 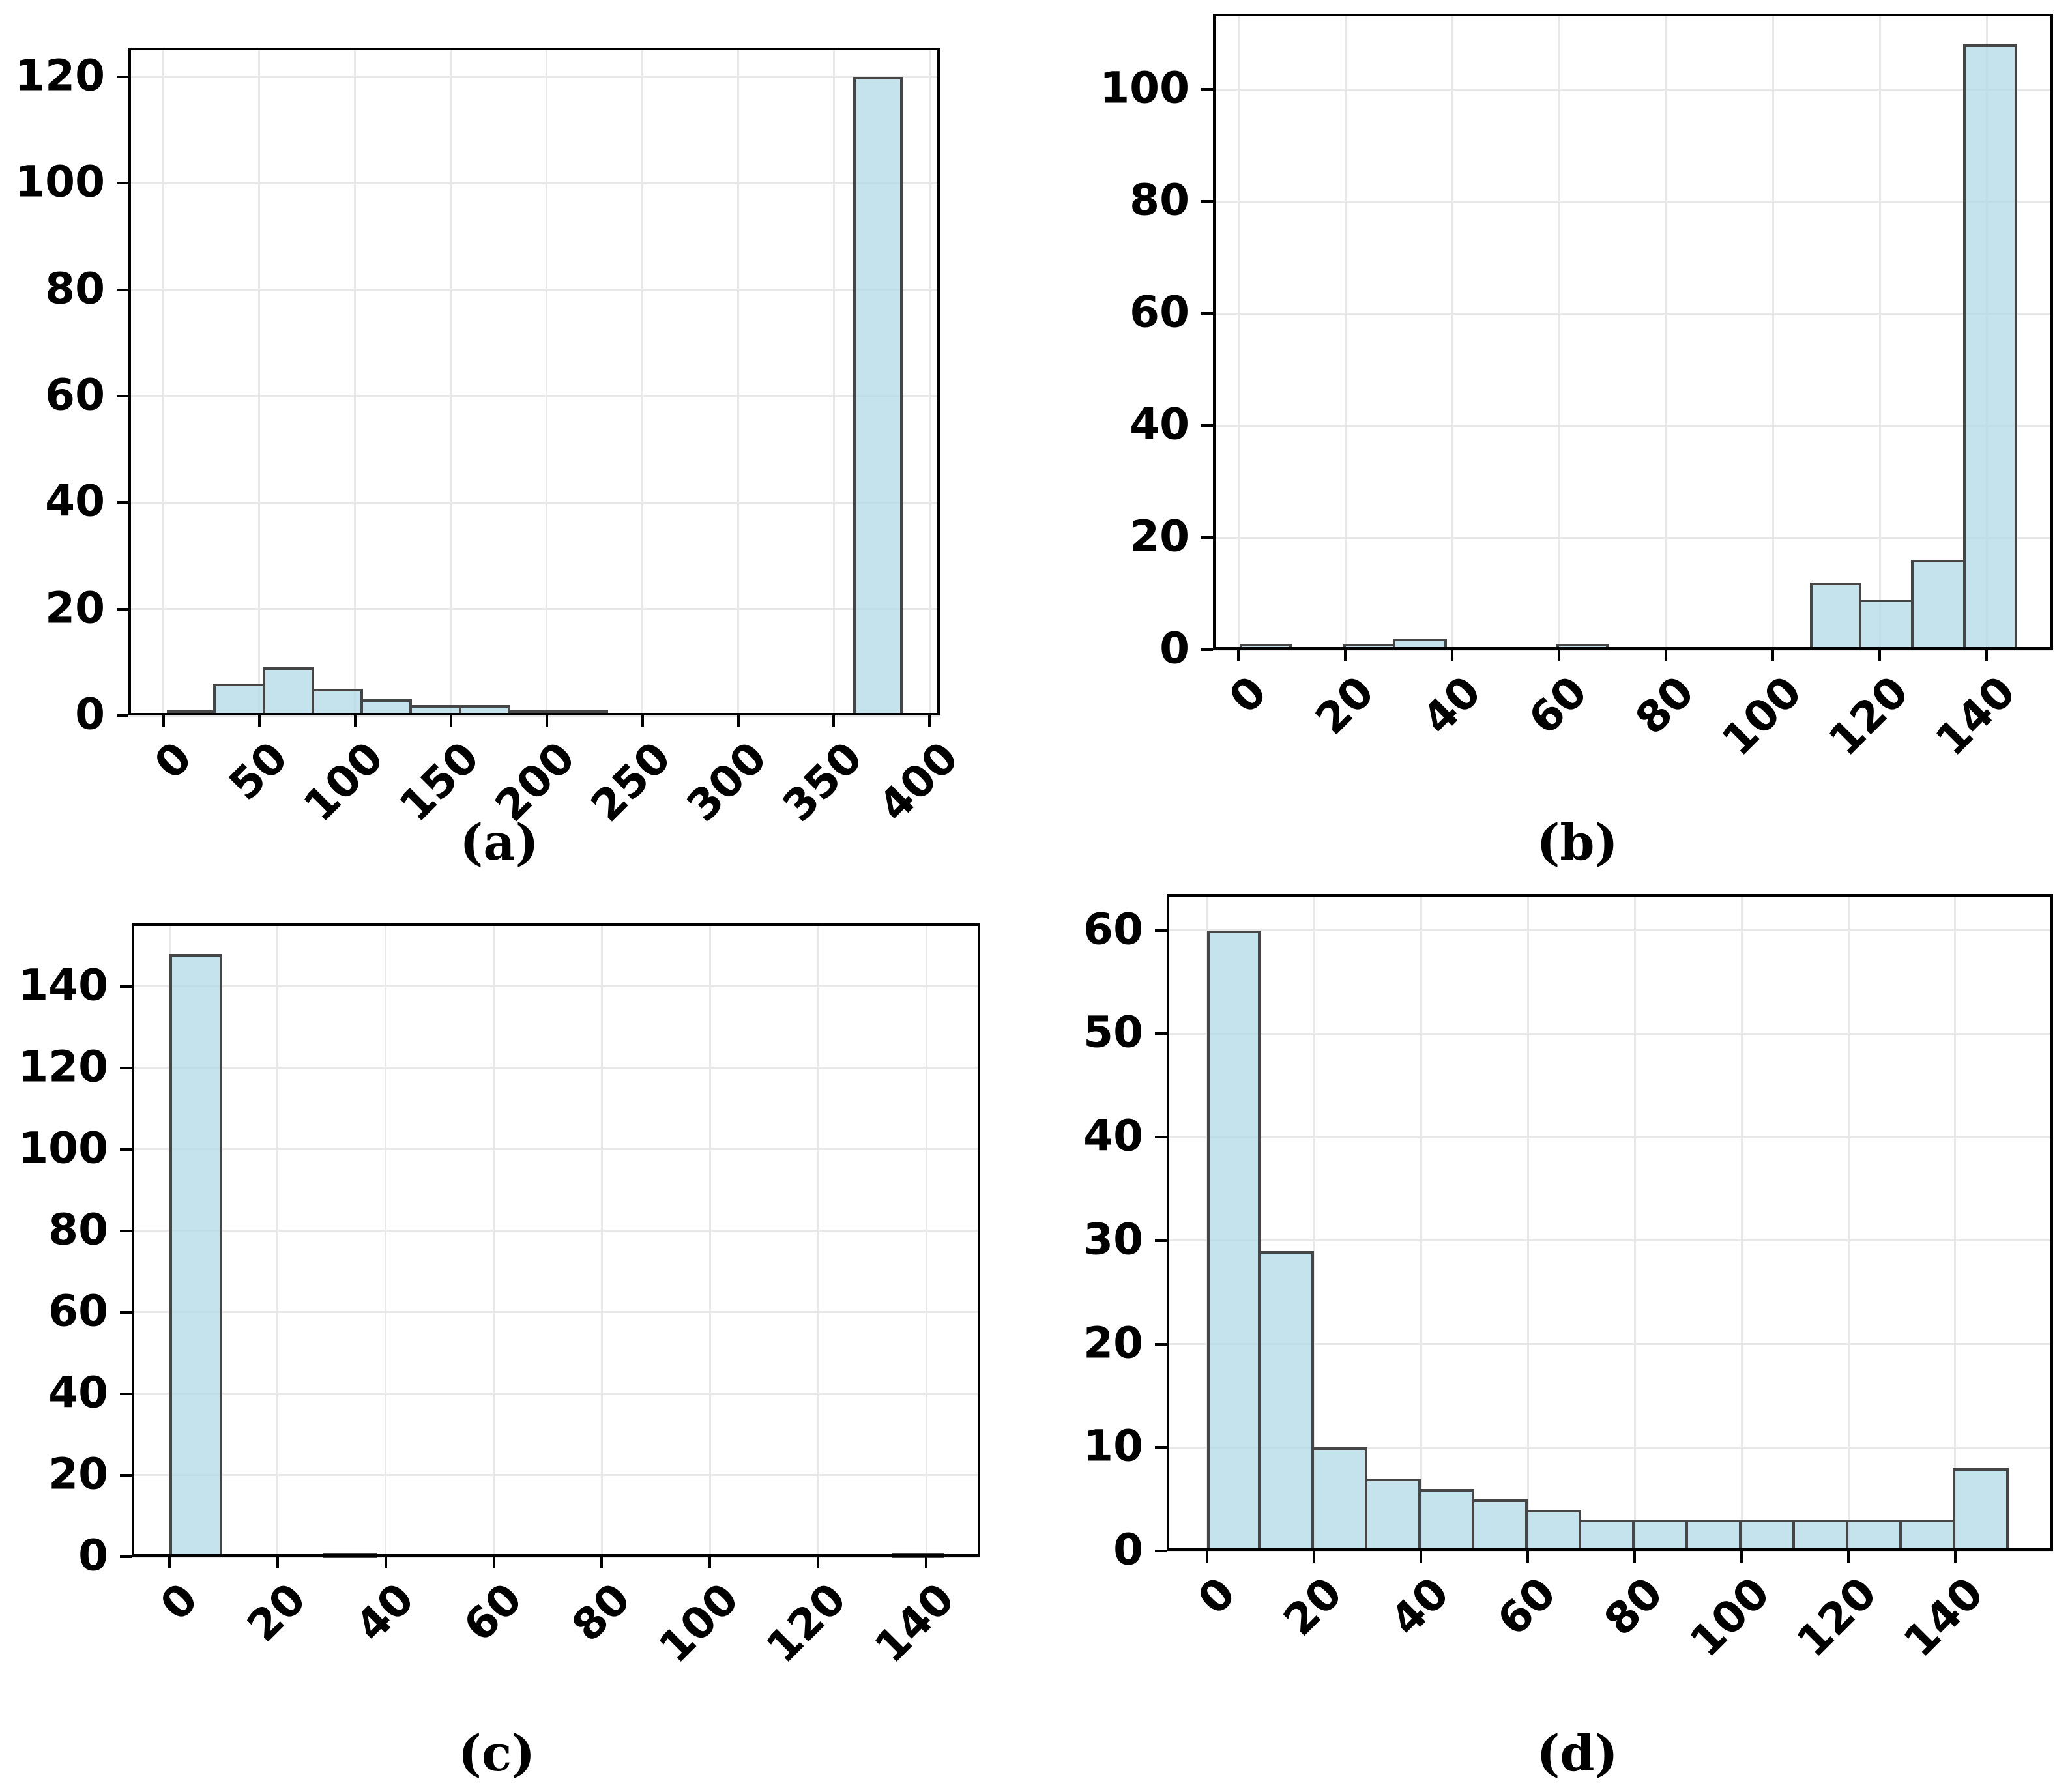 I want to click on x-tick-label: 20, so click(x=1313, y=1606).